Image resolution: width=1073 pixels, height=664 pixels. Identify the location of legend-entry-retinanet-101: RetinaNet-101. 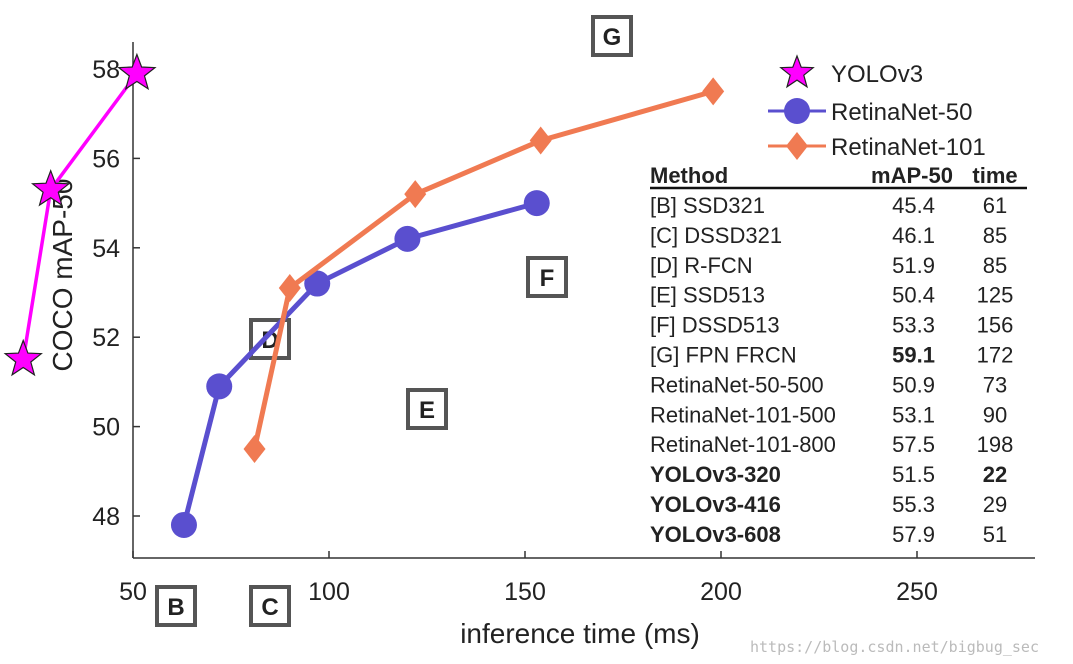
(877, 146).